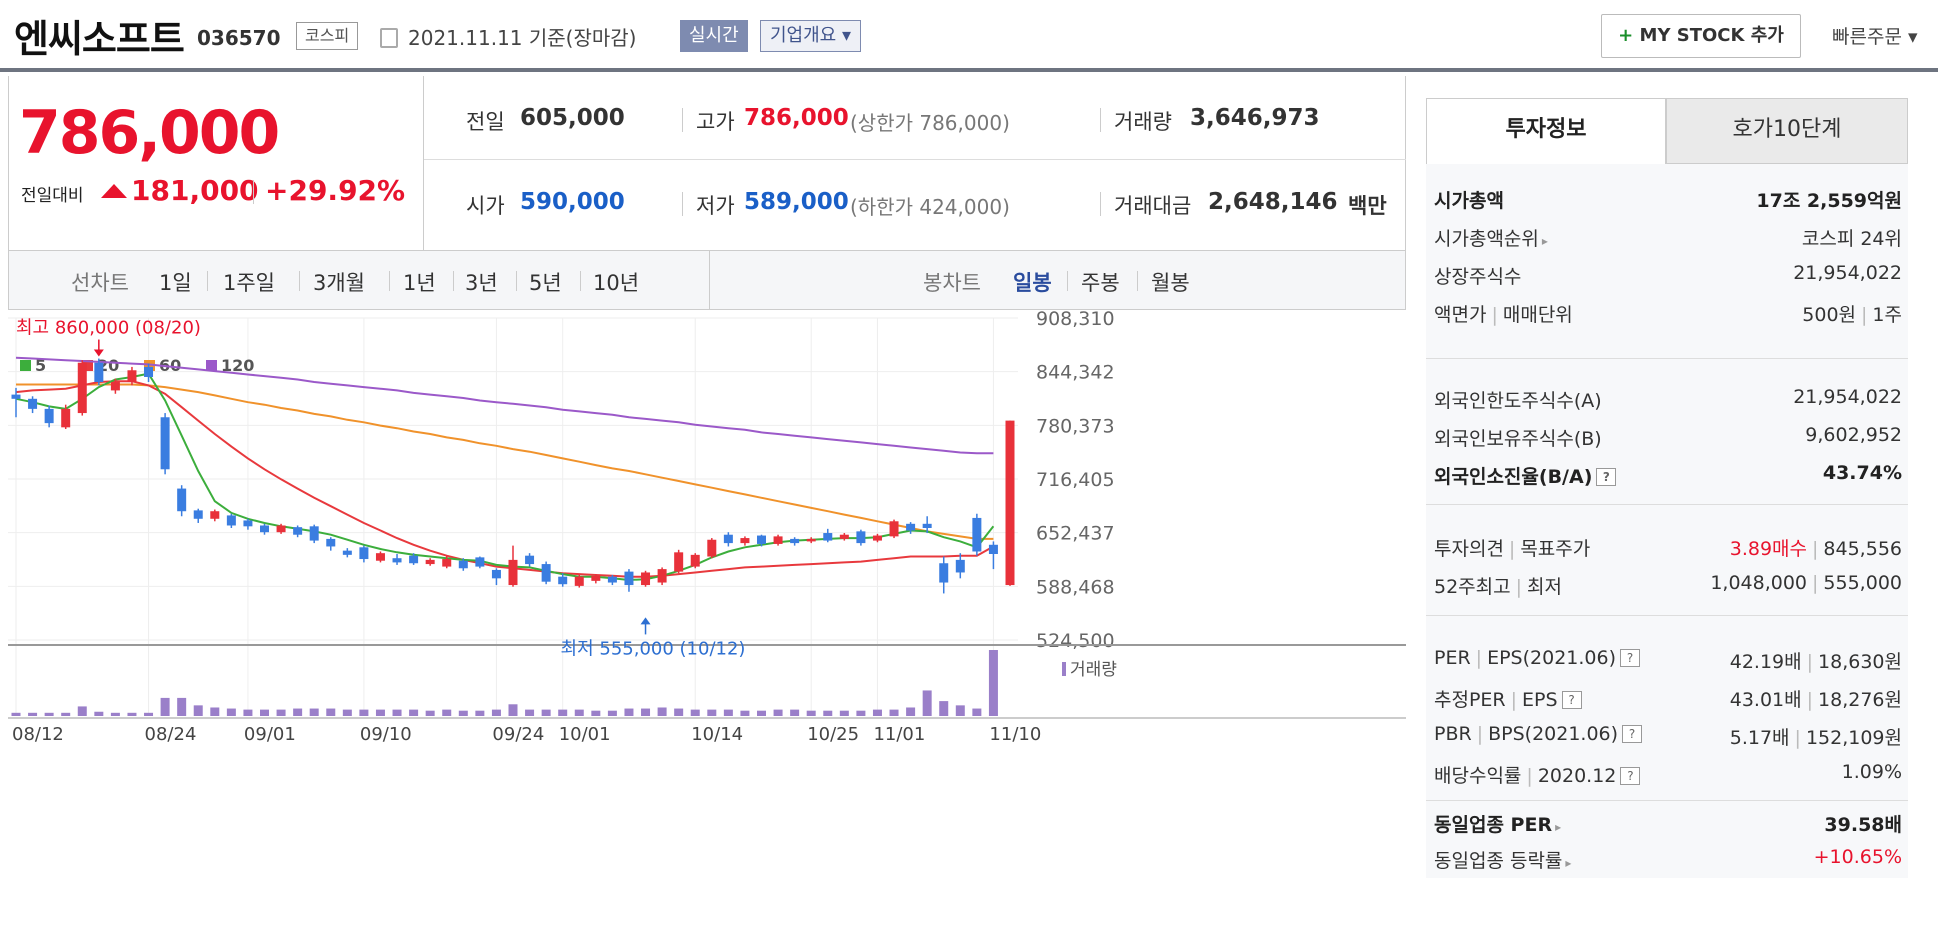  I want to click on info-key-text: 최저, so click(1544, 587).